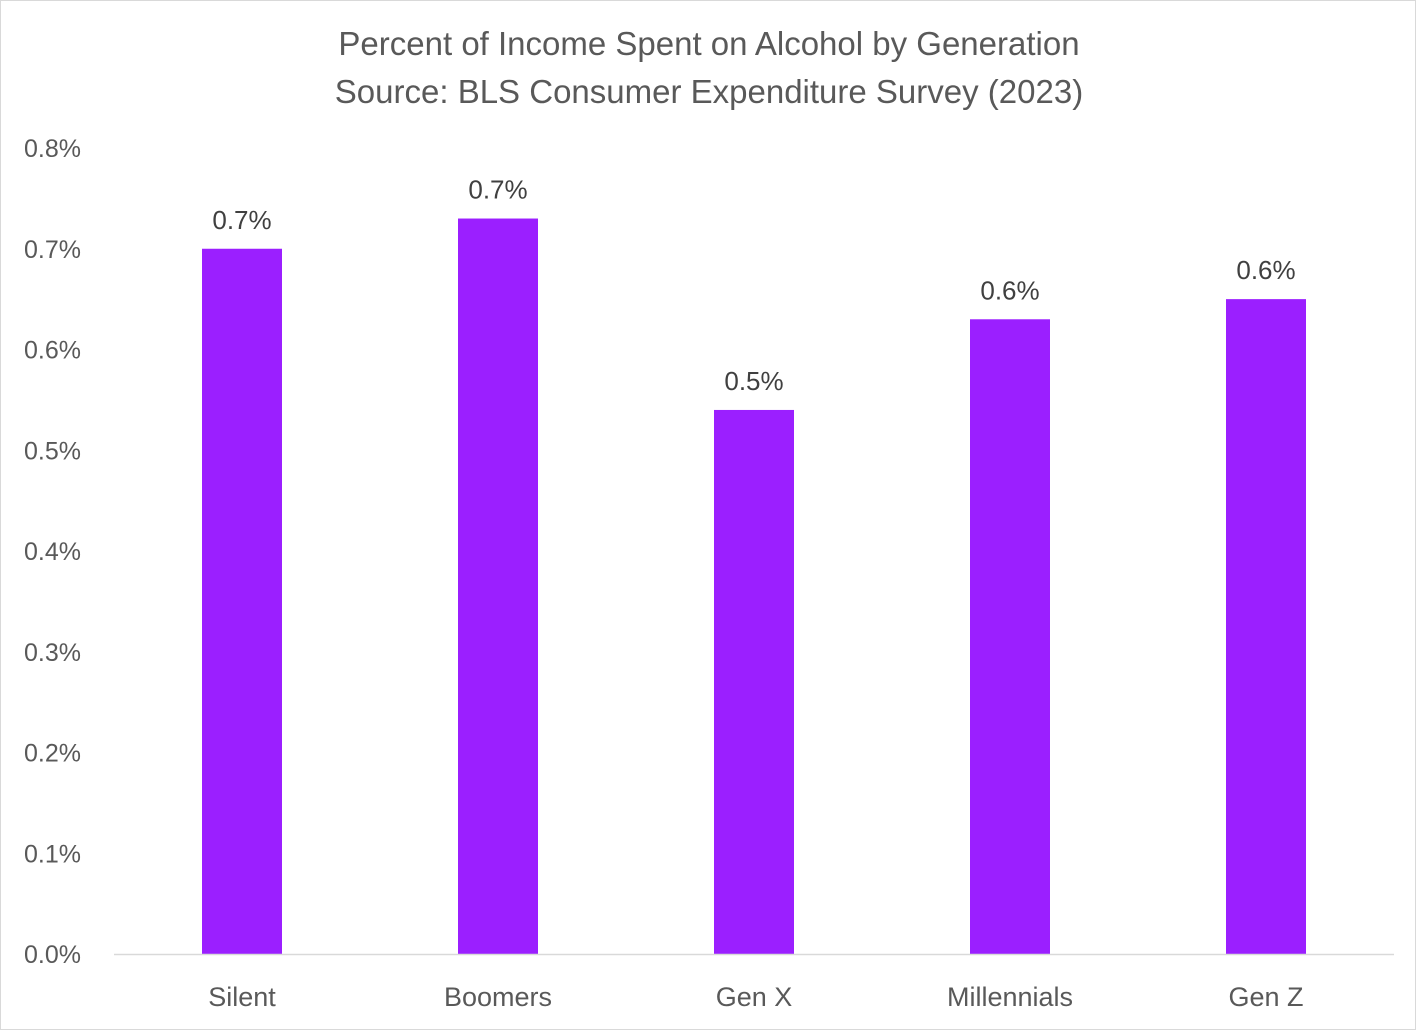 This screenshot has width=1416, height=1031. I want to click on y-tick-label: 0.8%, so click(52, 149).